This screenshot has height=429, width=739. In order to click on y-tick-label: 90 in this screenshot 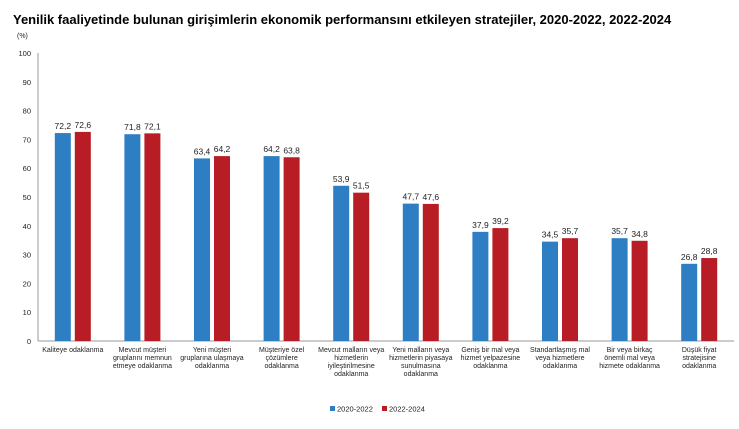, I will do `click(27, 82)`.